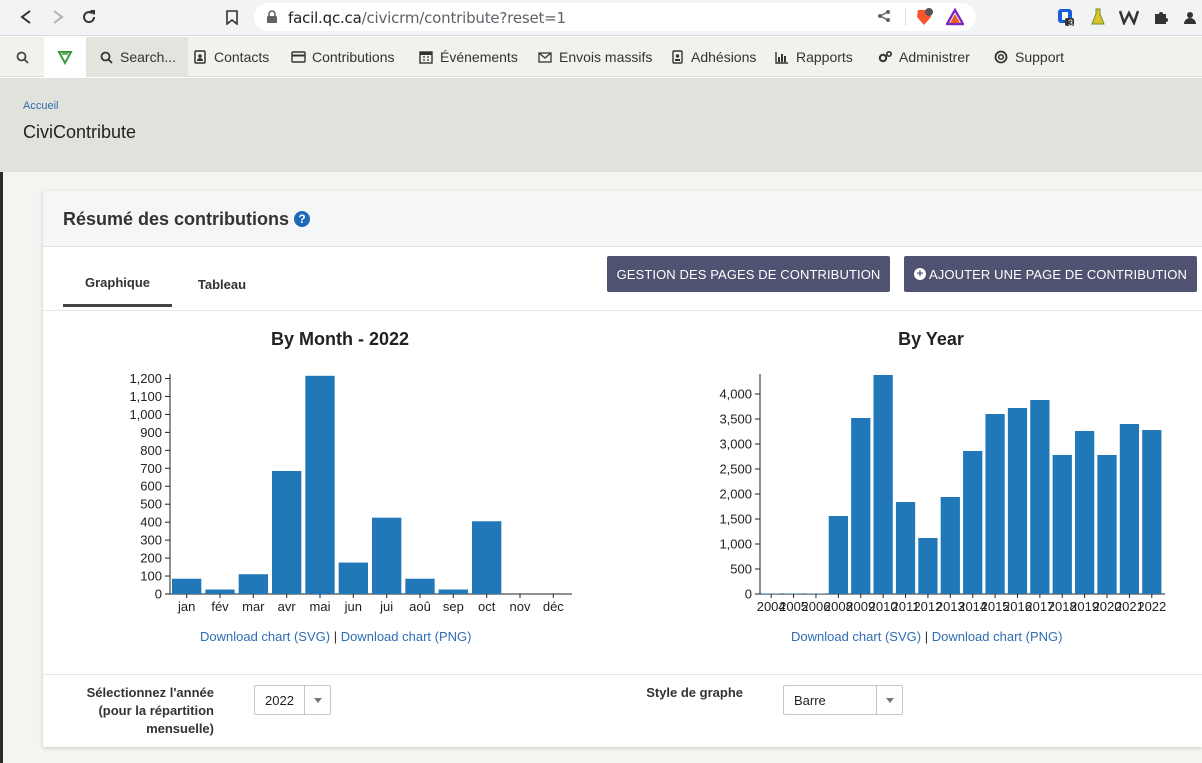 The image size is (1202, 763). What do you see at coordinates (838, 606) in the screenshot?
I see `x-tick-label: 2008` at bounding box center [838, 606].